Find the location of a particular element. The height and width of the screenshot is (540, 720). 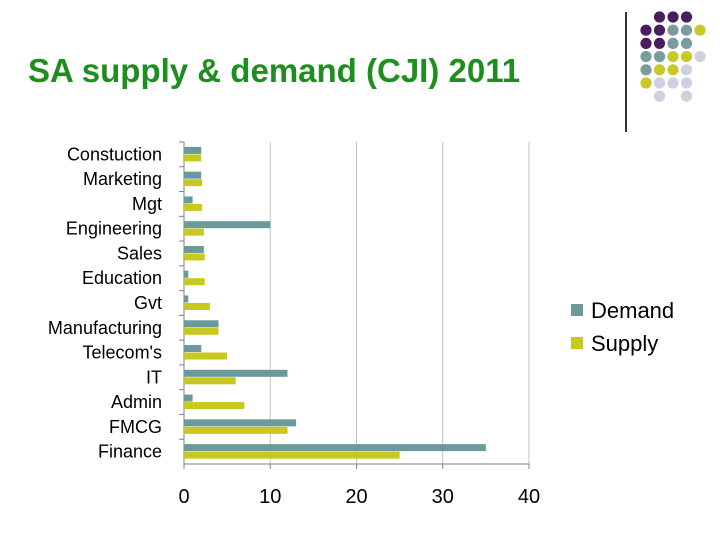

bar-demand-education is located at coordinates (186, 274).